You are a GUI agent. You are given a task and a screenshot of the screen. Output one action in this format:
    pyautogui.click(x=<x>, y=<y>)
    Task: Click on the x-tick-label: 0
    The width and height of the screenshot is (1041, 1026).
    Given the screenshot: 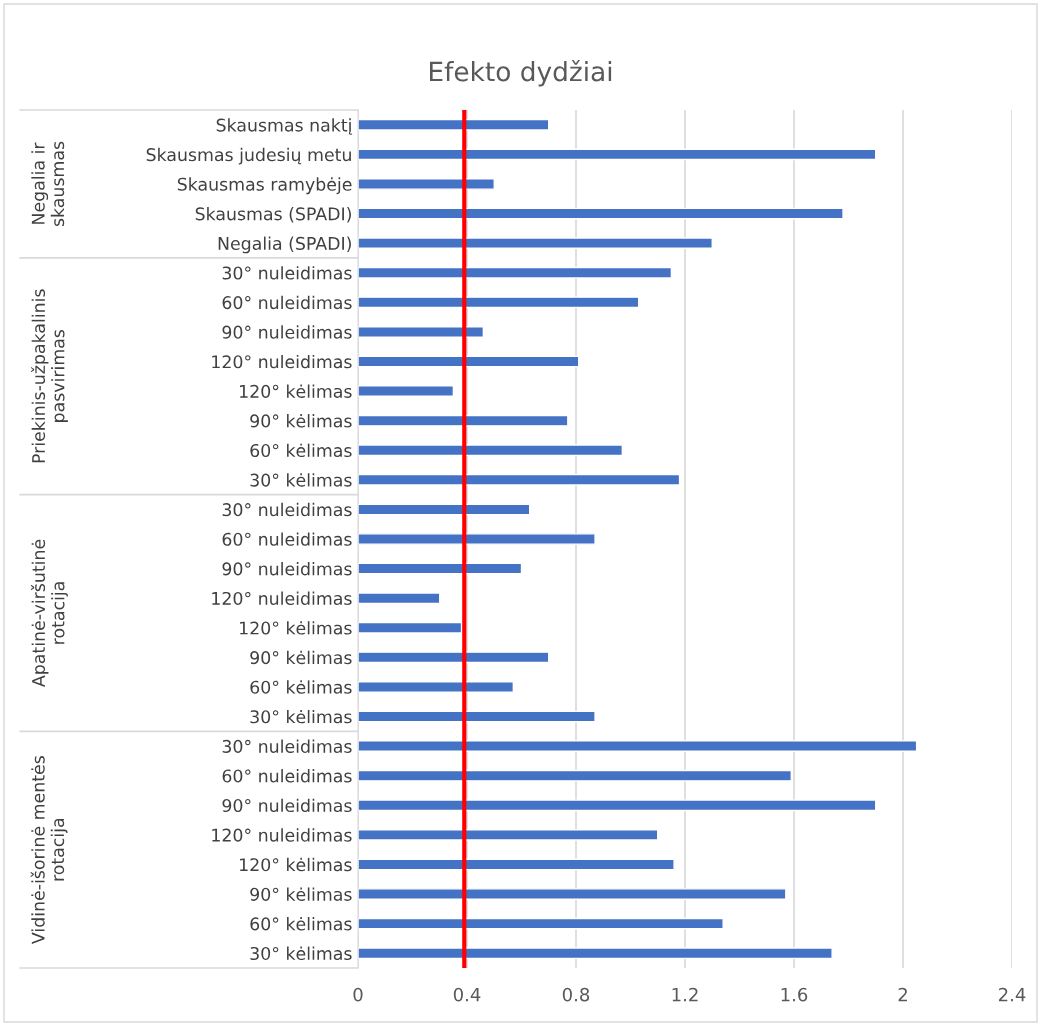 What is the action you would take?
    pyautogui.click(x=358, y=994)
    